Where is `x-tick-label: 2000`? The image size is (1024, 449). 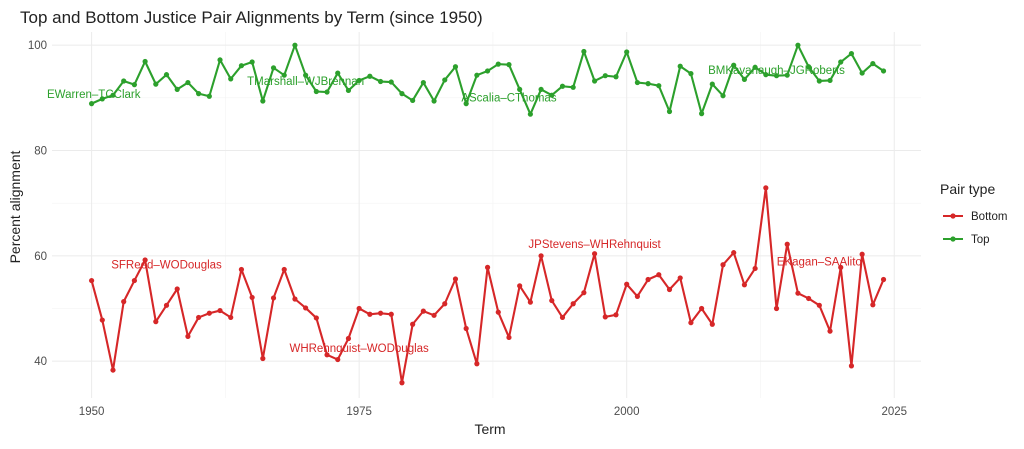
x-tick-label: 2000 is located at coordinates (627, 412).